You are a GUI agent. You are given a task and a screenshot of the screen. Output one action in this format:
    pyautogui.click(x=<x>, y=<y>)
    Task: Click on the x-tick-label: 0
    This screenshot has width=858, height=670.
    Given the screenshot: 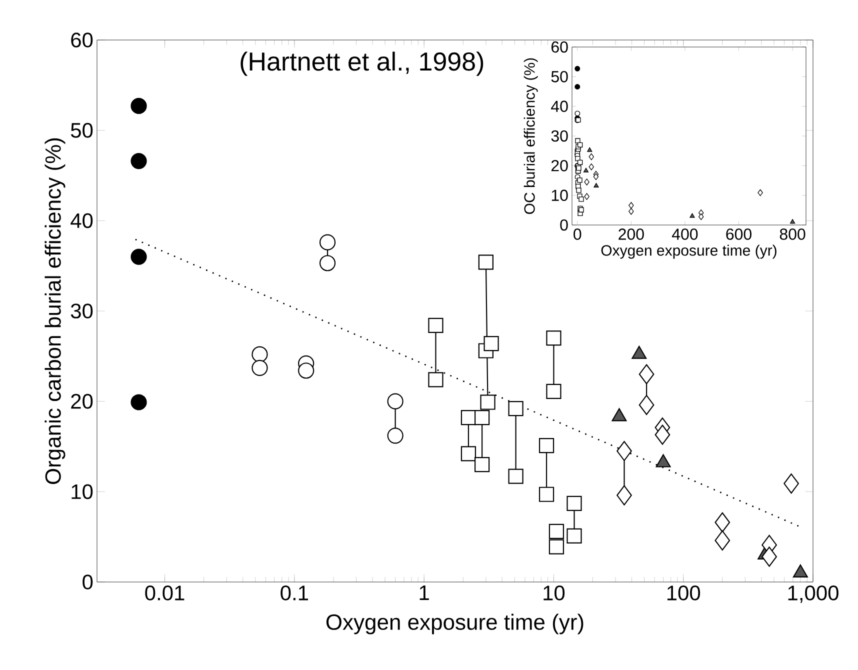 What is the action you would take?
    pyautogui.click(x=578, y=234)
    